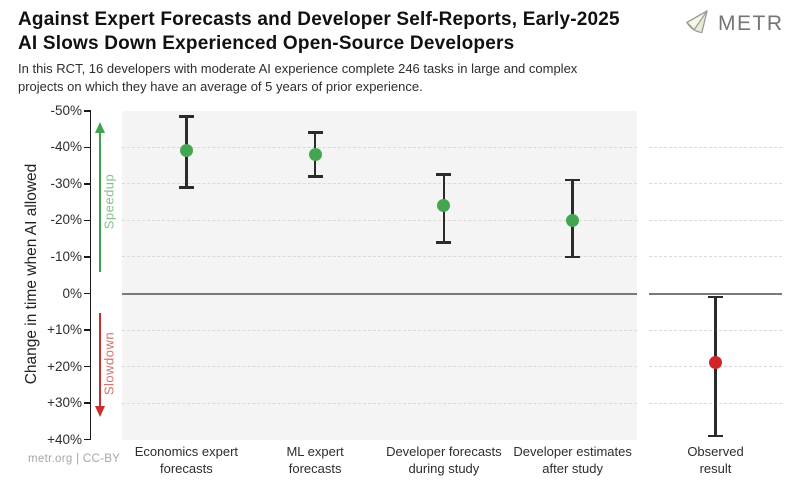 The width and height of the screenshot is (800, 481). What do you see at coordinates (315, 460) in the screenshot?
I see `category-label: ML expert forecasts` at bounding box center [315, 460].